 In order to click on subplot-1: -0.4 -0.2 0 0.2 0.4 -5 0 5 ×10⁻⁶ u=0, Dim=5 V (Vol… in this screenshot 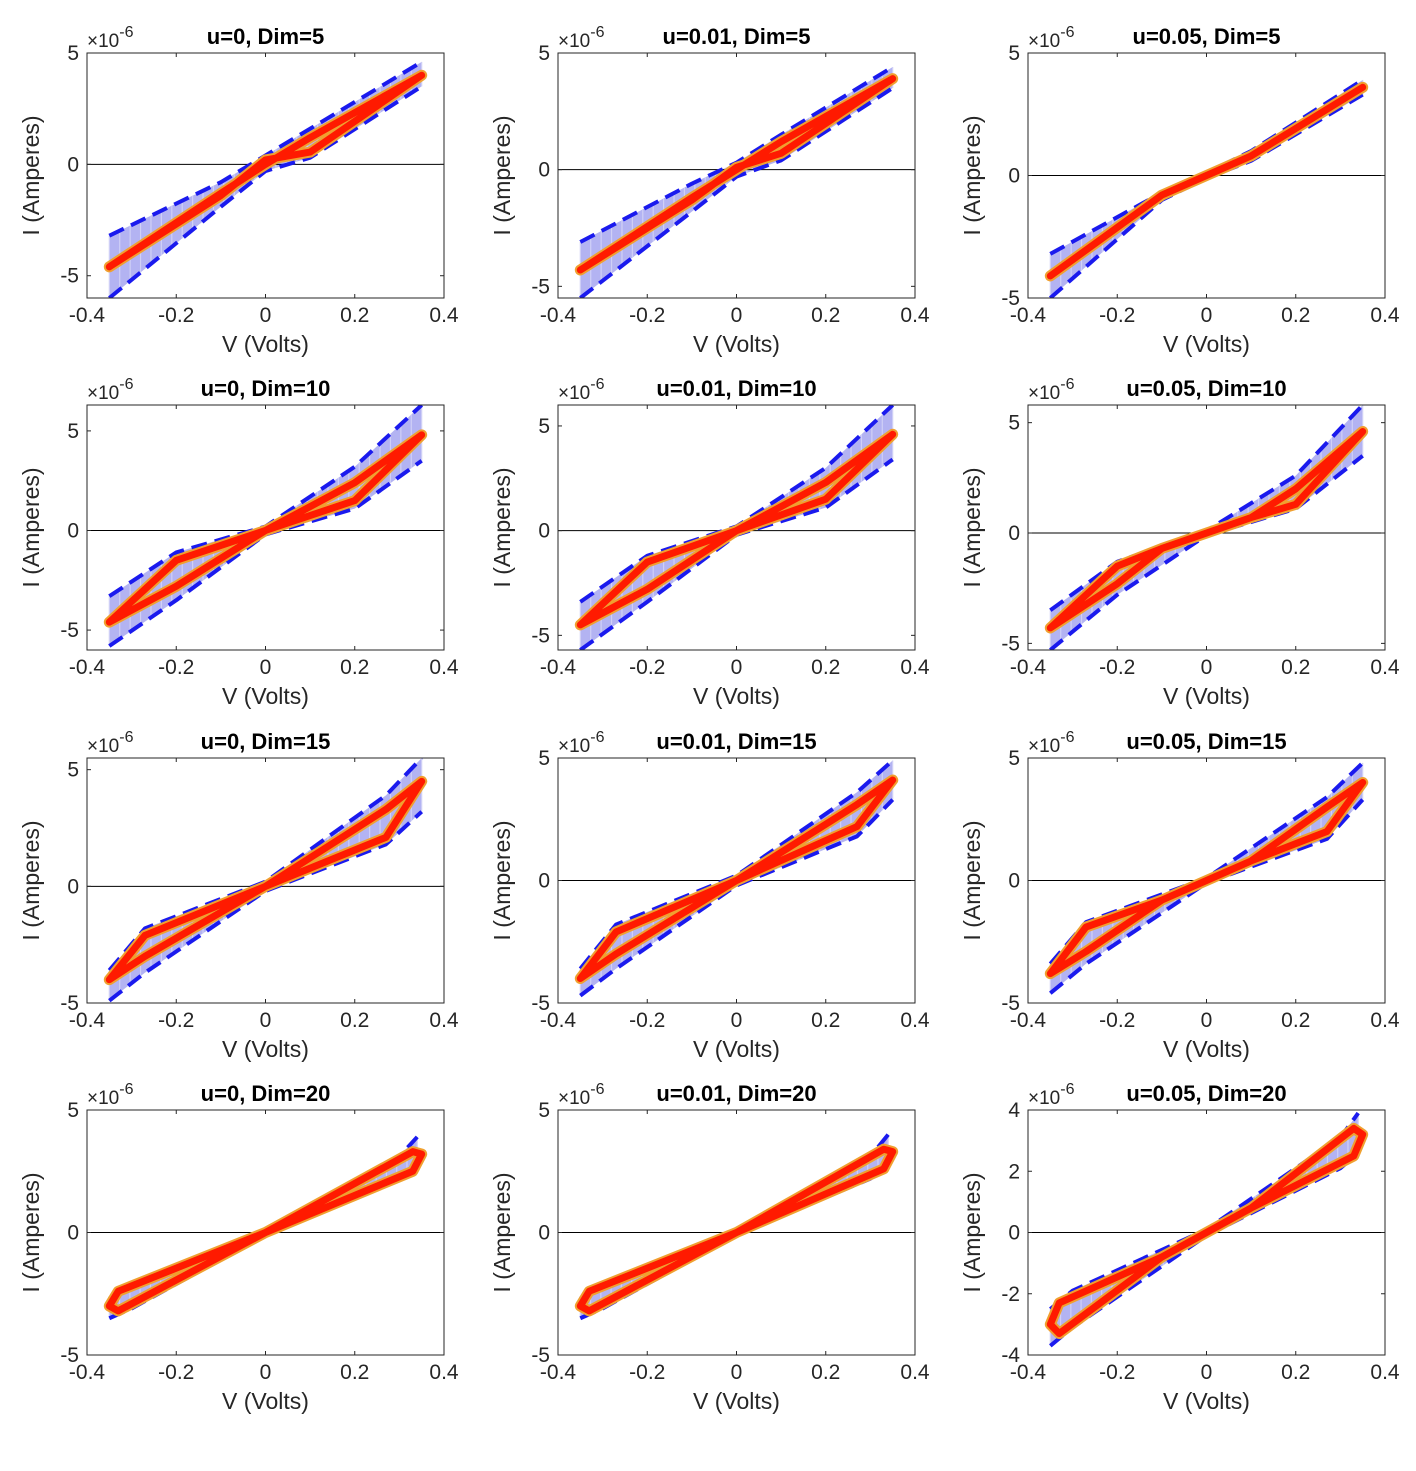, I will do `click(238, 190)`.